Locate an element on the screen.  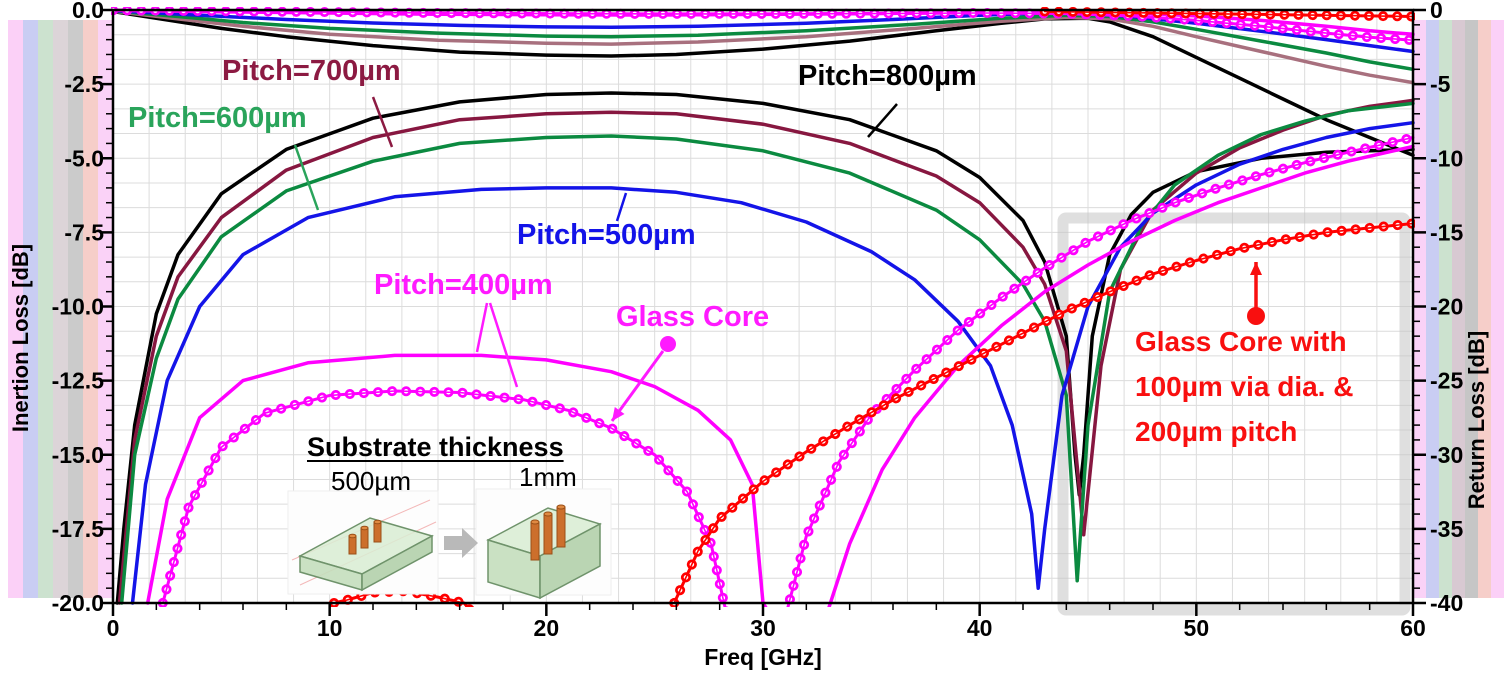
tick-label: -40 is located at coordinates (1446, 603).